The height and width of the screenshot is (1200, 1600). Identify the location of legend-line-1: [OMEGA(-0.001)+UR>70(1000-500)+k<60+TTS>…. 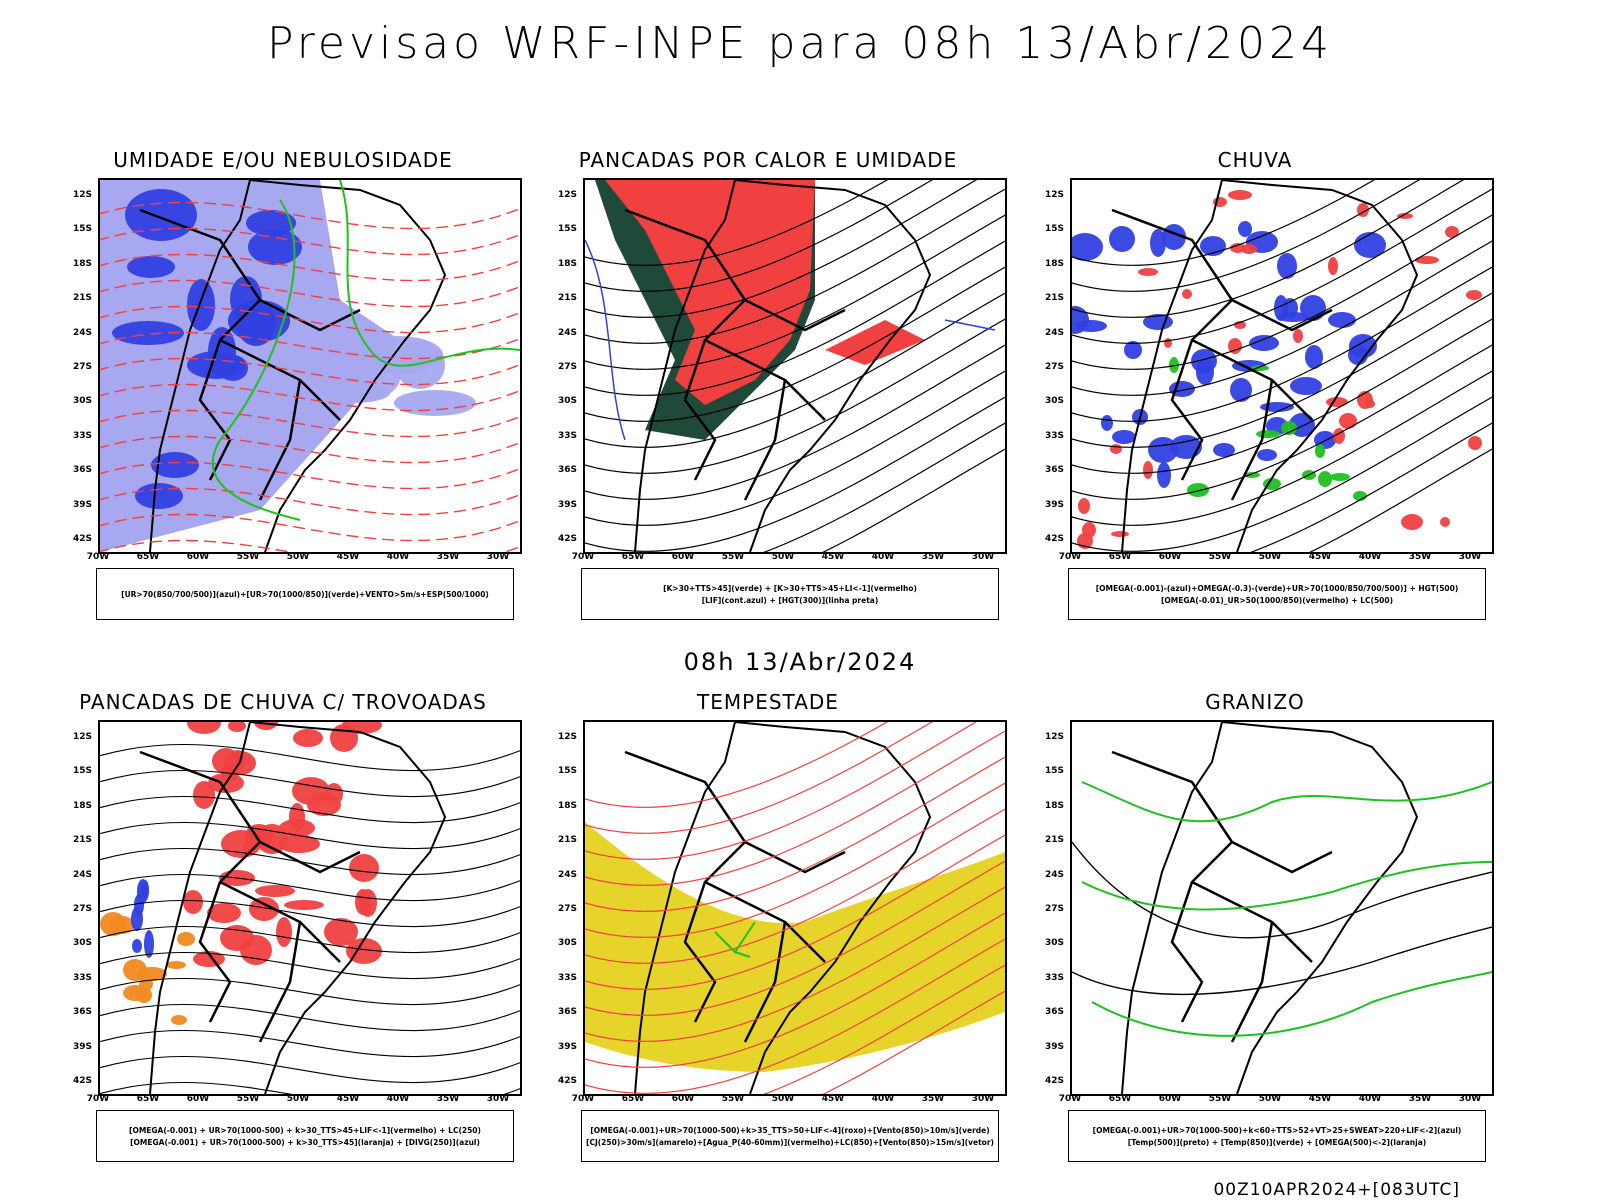
(1277, 1130).